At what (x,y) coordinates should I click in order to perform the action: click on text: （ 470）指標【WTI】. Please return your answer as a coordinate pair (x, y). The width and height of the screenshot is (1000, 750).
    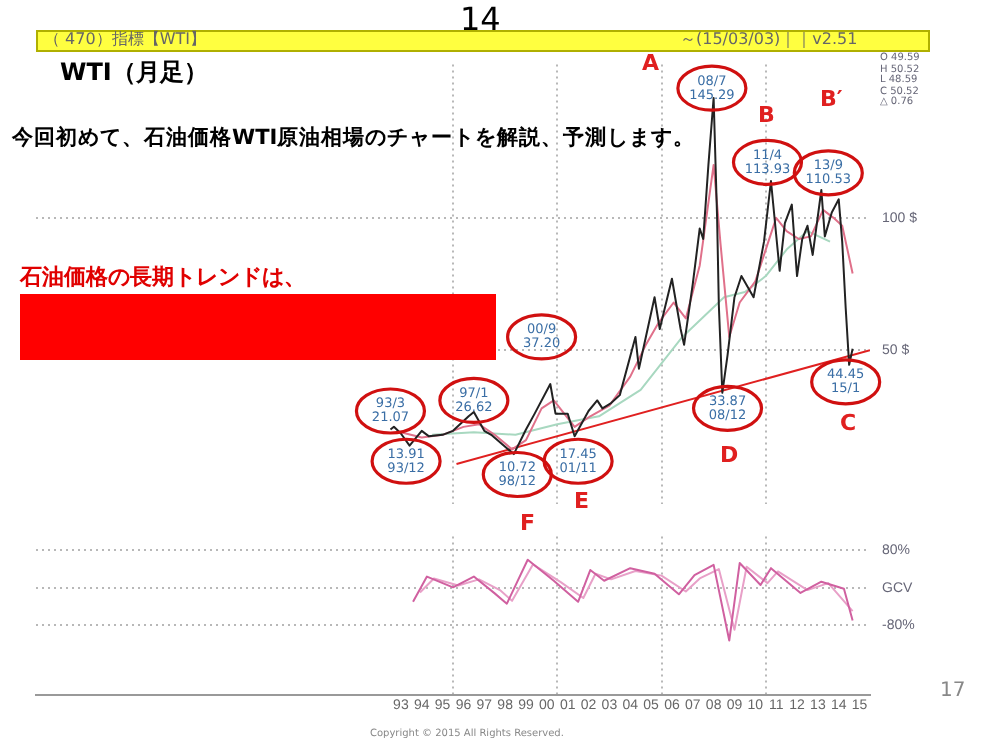
    Looking at the image, I should click on (125, 40).